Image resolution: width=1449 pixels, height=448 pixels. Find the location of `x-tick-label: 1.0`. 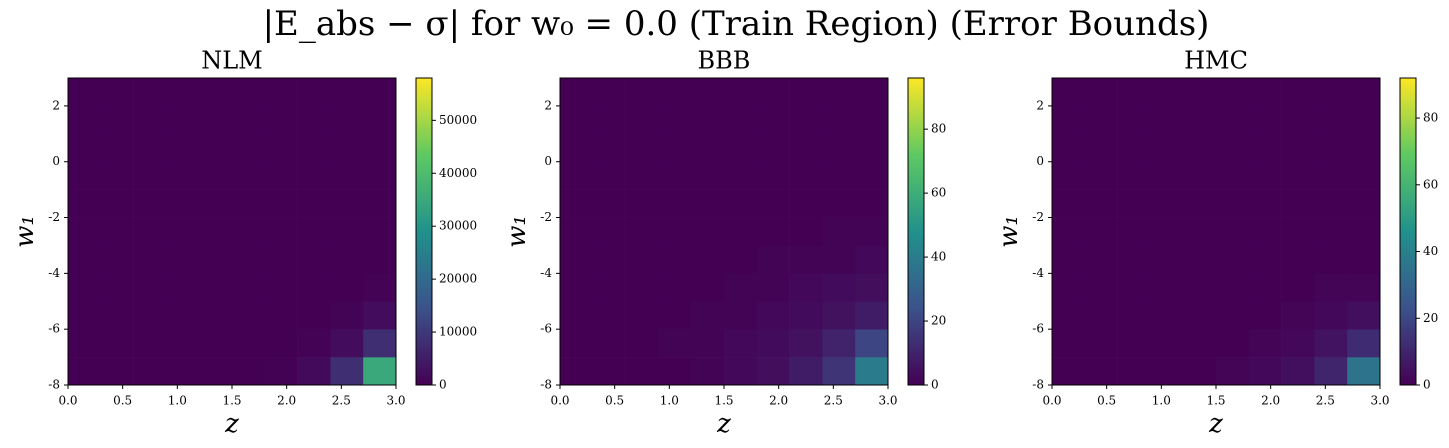

x-tick-label: 1.0 is located at coordinates (1161, 401).